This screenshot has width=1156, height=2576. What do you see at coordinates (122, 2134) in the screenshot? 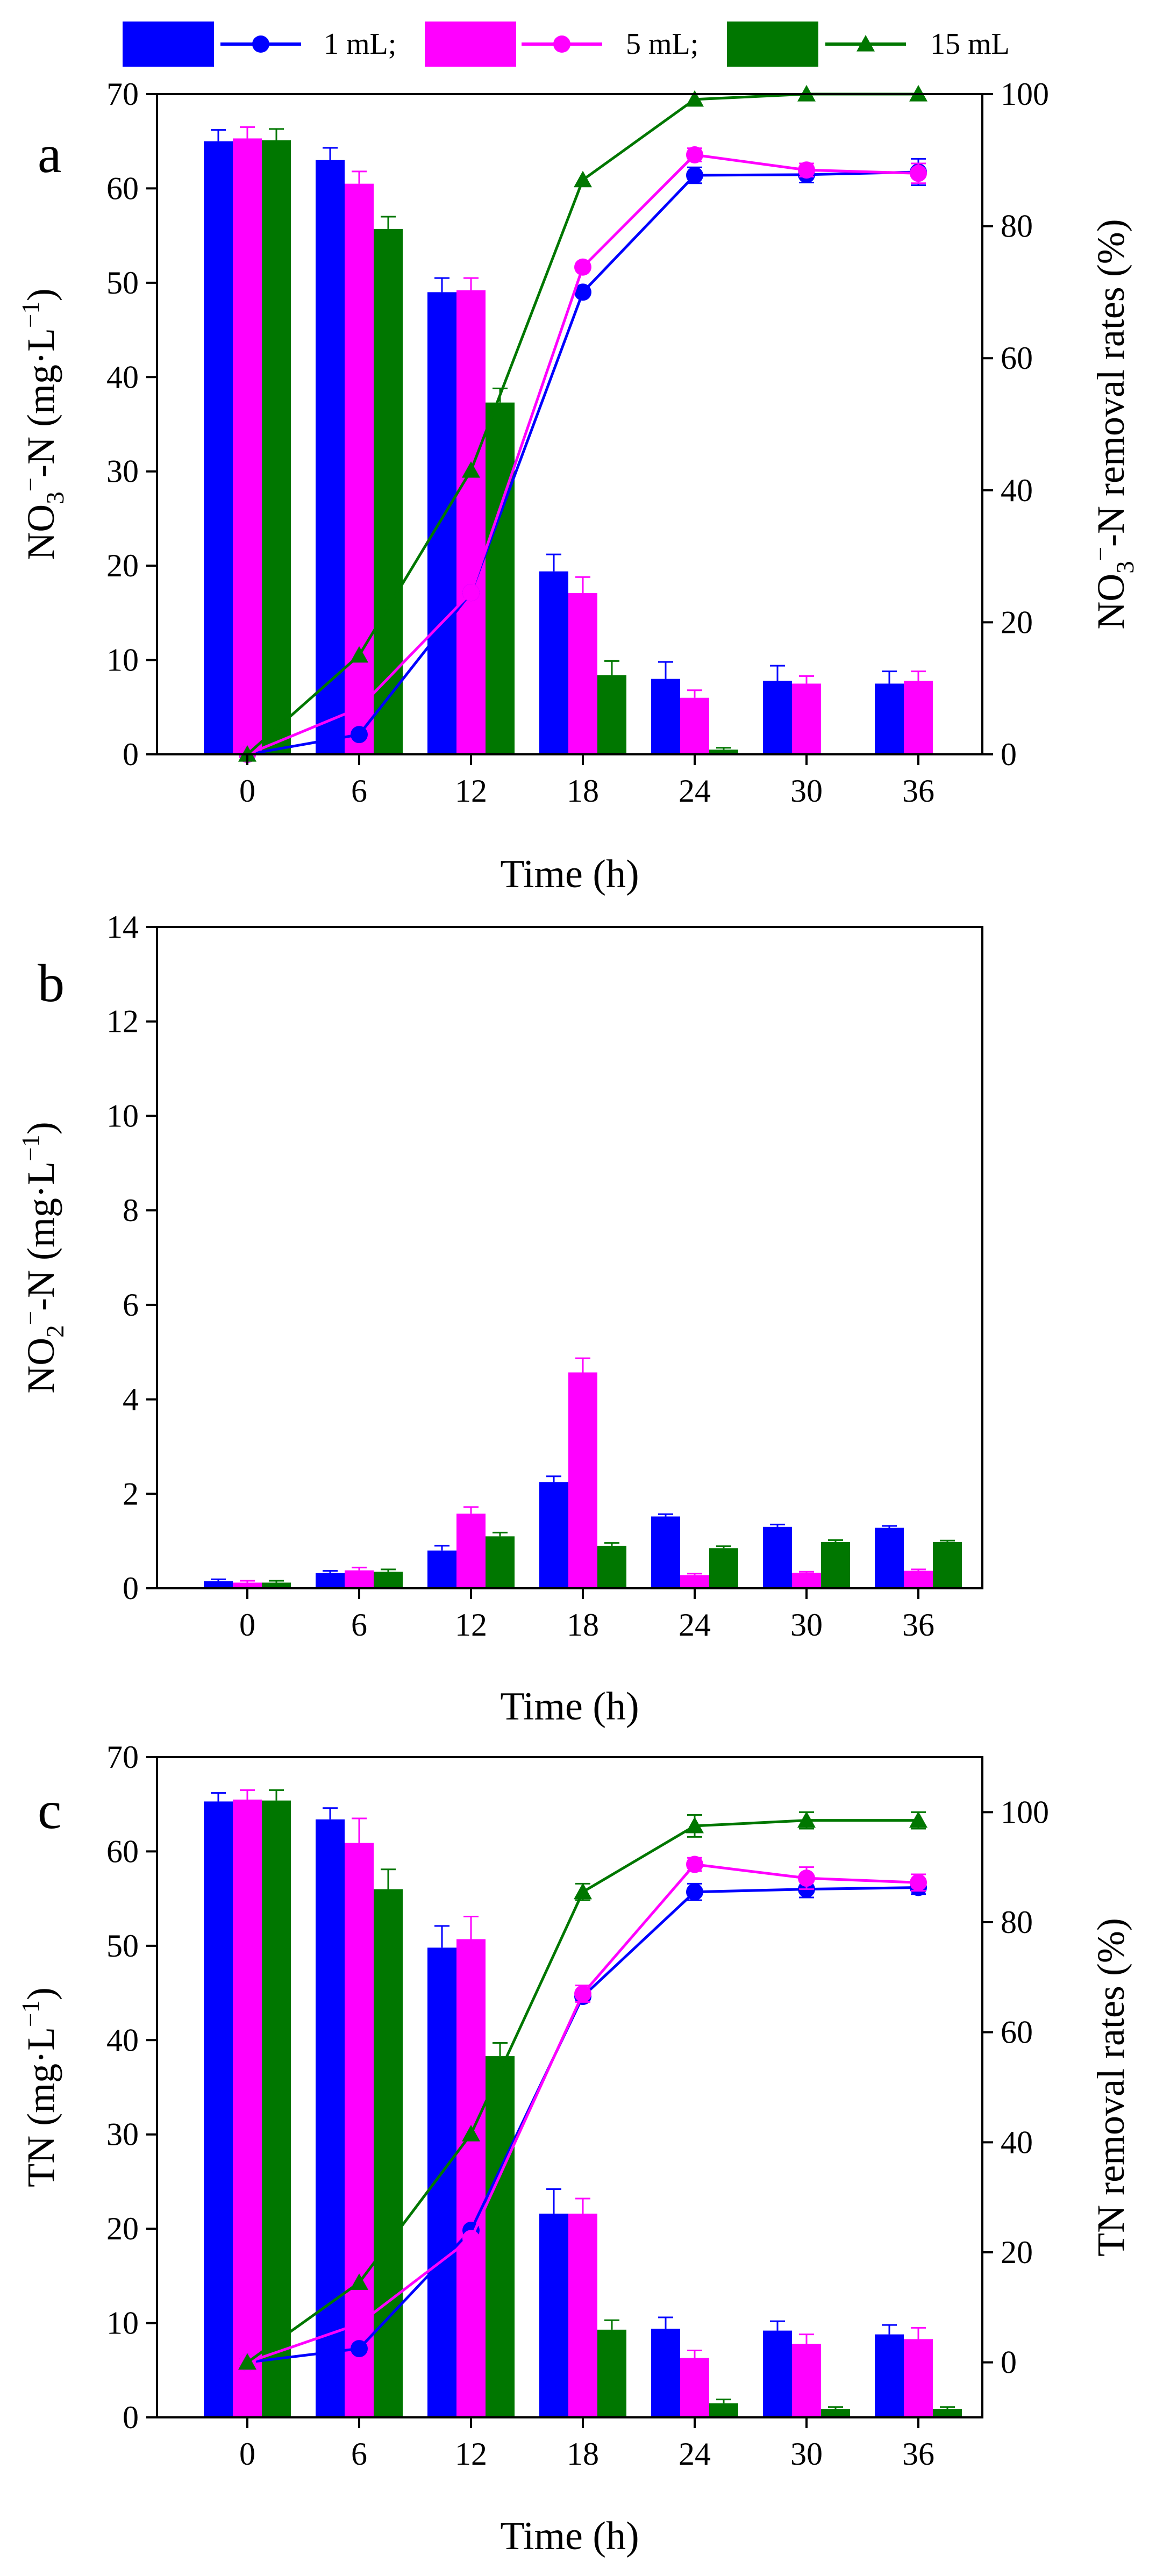
I see `y-tick-label: 30` at bounding box center [122, 2134].